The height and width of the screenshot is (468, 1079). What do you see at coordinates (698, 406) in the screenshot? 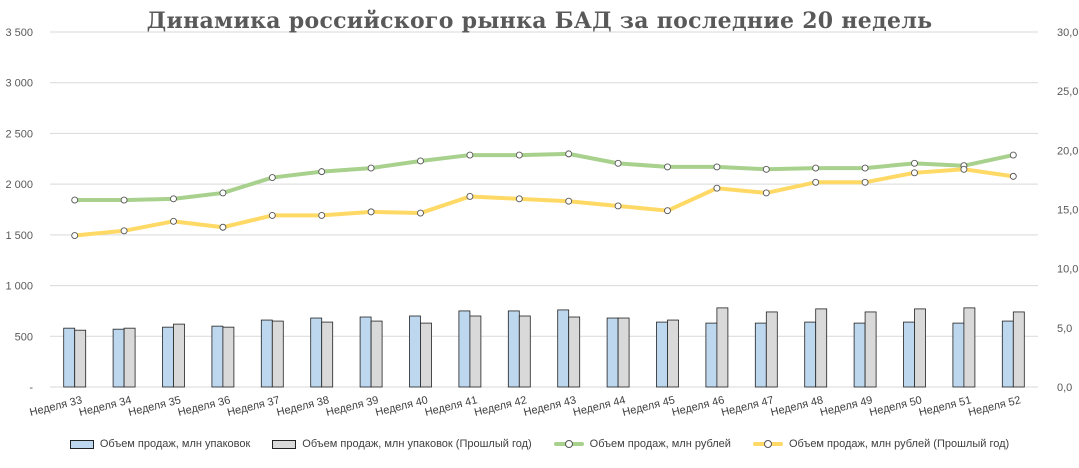
I see `x-tick-label: Неделя 46` at bounding box center [698, 406].